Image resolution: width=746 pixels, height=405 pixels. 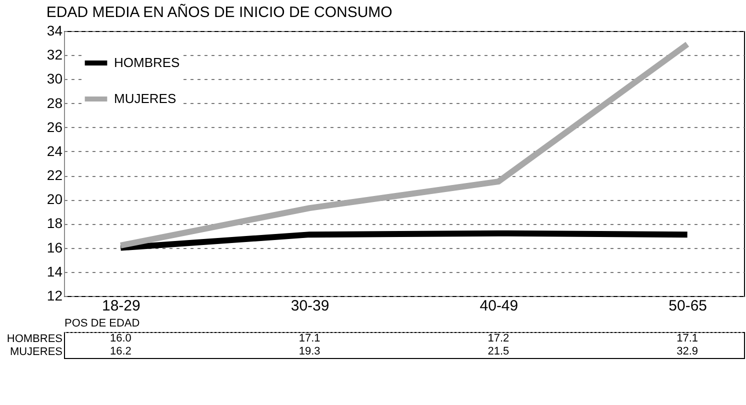 What do you see at coordinates (102, 324) in the screenshot?
I see `x-axis-title: POS DE EDAD` at bounding box center [102, 324].